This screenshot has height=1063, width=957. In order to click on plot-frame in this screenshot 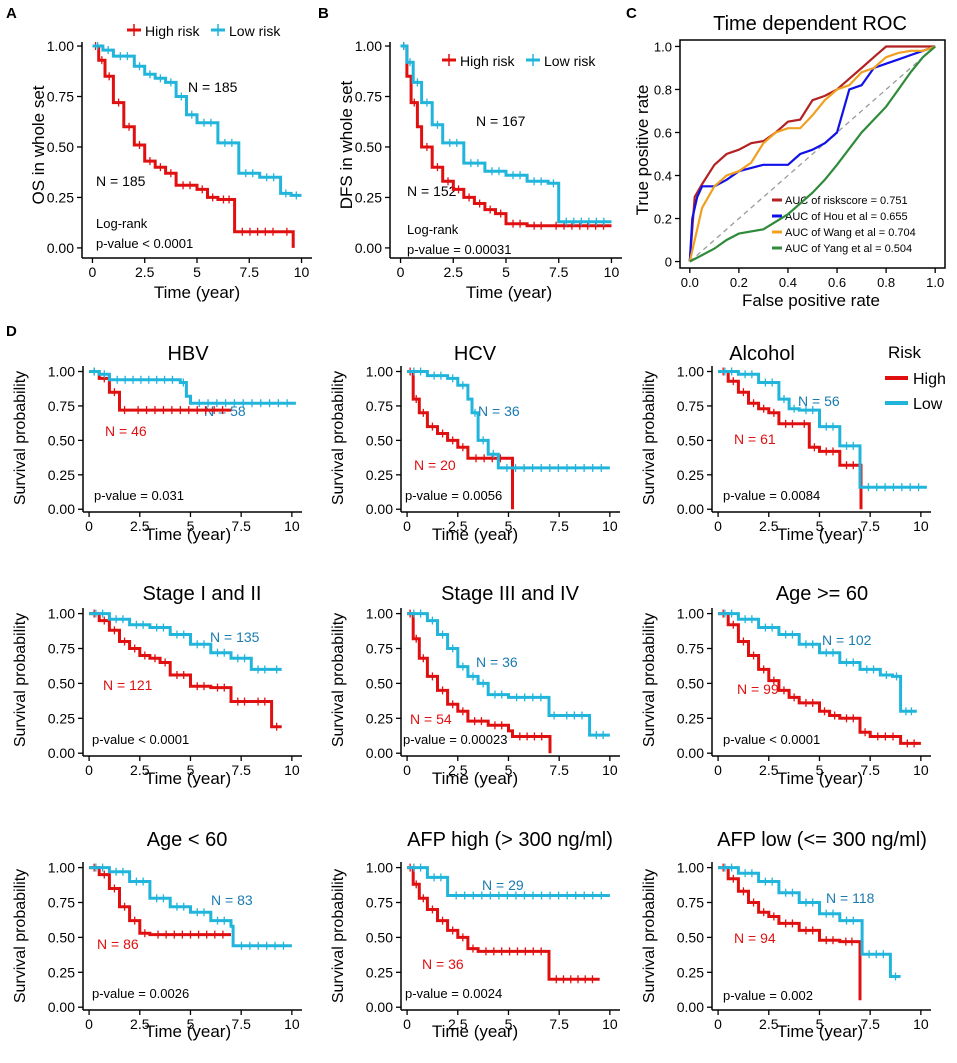, I will do `click(812, 154)`.